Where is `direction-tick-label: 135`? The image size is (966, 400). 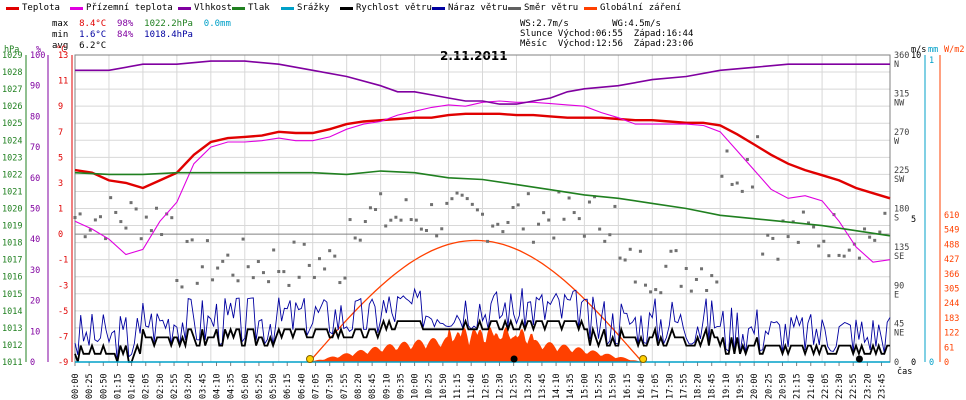 direction-tick-label: 135 is located at coordinates (901, 248).